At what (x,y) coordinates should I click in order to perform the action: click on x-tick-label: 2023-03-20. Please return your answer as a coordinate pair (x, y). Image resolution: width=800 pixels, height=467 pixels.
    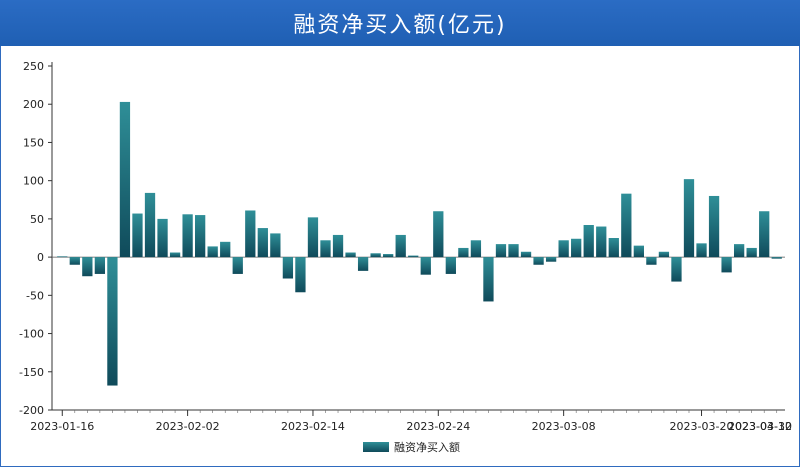
    Looking at the image, I should click on (702, 426).